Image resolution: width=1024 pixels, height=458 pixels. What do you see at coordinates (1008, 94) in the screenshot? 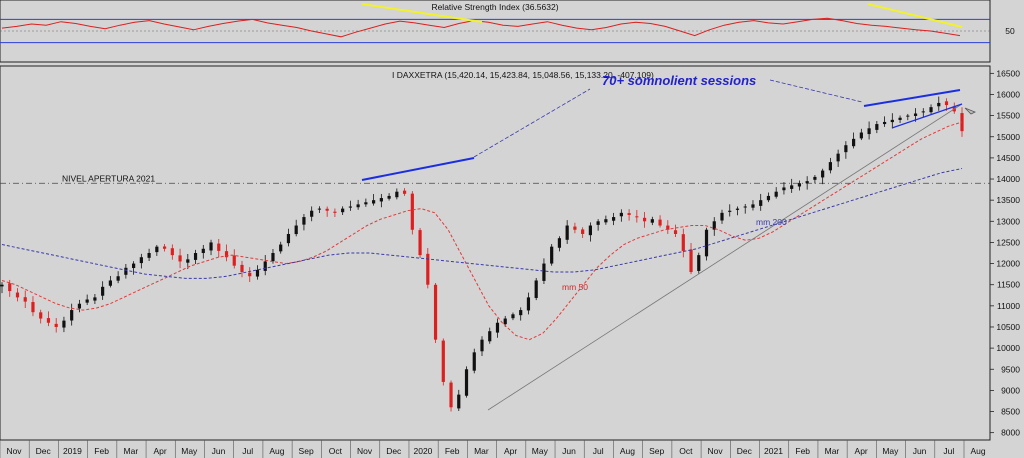
I see `y-tick-label: 16000` at bounding box center [1008, 94].